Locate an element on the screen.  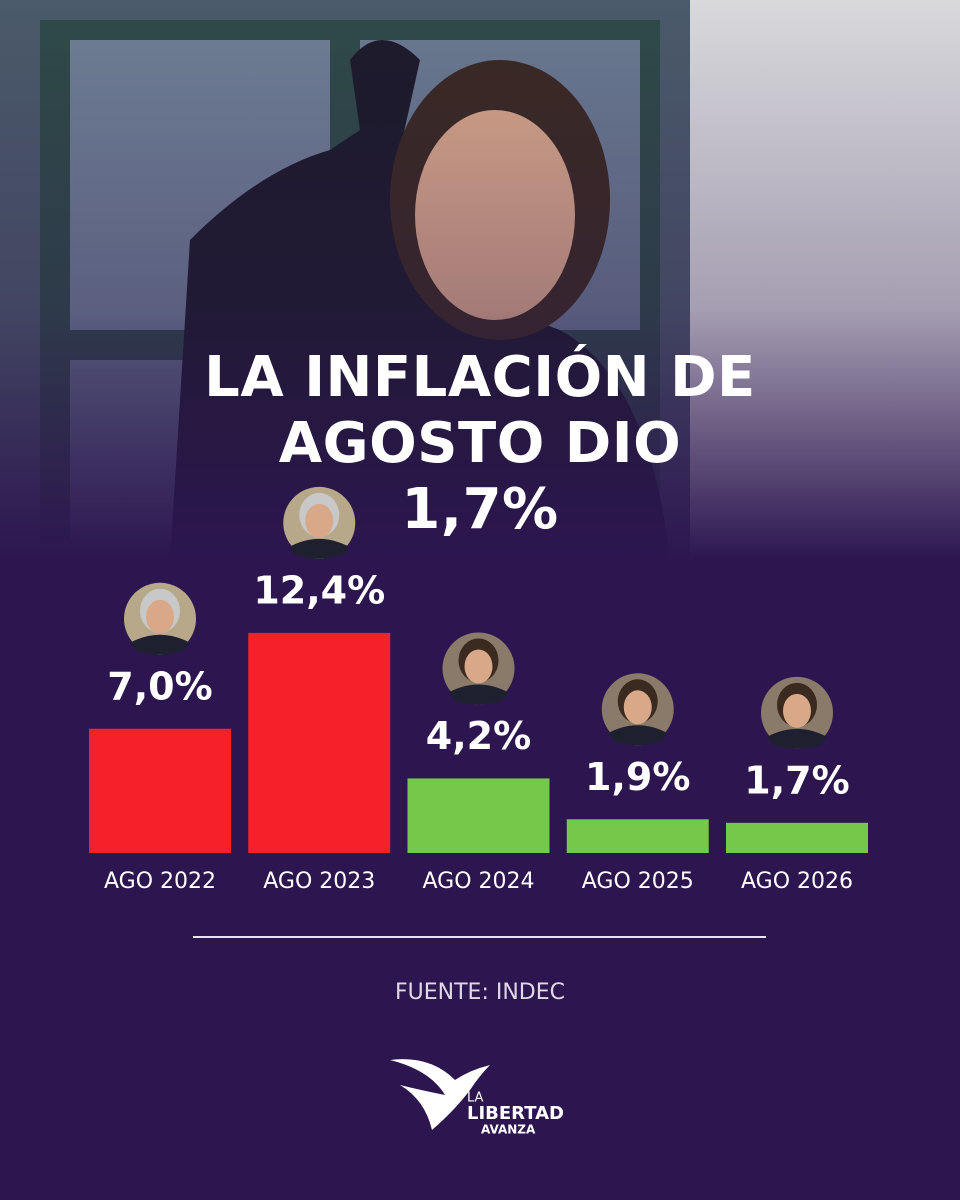
value-label: 4,2% is located at coordinates (478, 736).